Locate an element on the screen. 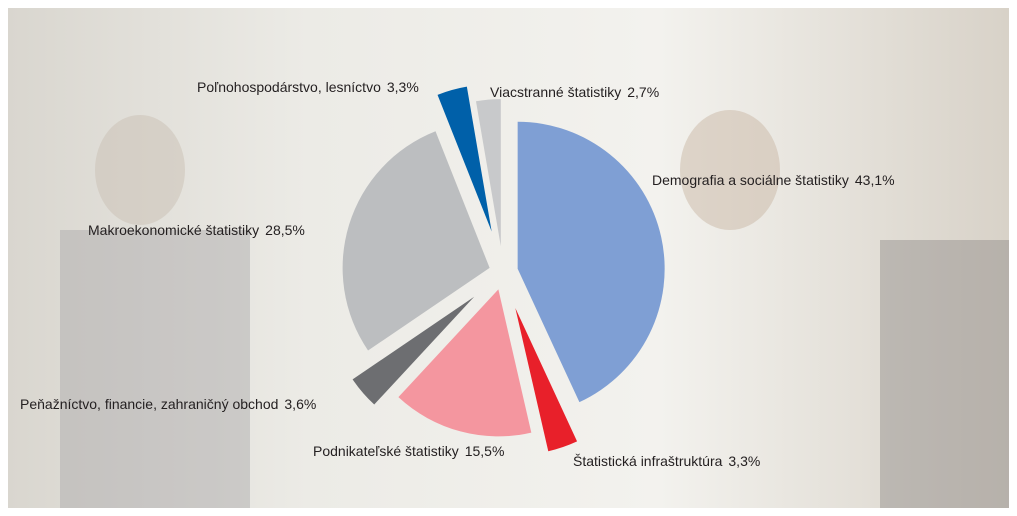 The width and height of the screenshot is (1017, 516). slice-value: 2,7% is located at coordinates (643, 92).